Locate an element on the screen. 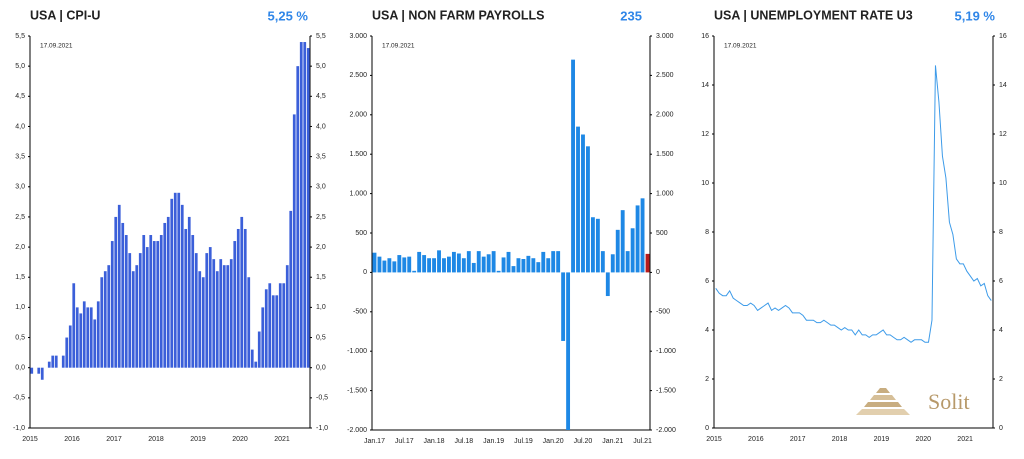 The height and width of the screenshot is (459, 1024). y2-tick-label: 4 is located at coordinates (1001, 330).